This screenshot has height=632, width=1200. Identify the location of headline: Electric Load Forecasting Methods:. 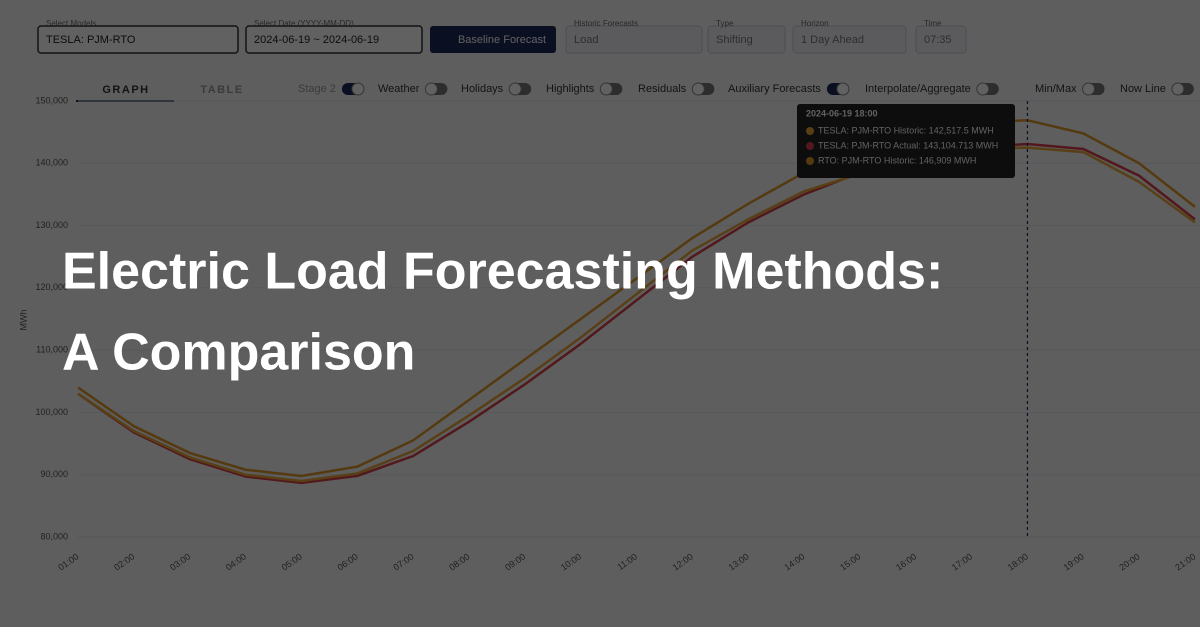
(502, 272).